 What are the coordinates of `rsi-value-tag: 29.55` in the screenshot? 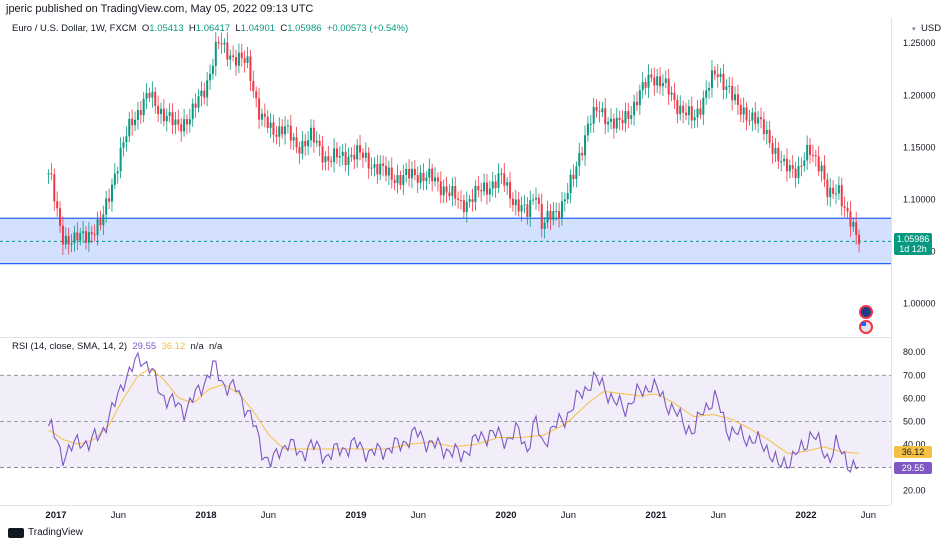 It's located at (913, 468).